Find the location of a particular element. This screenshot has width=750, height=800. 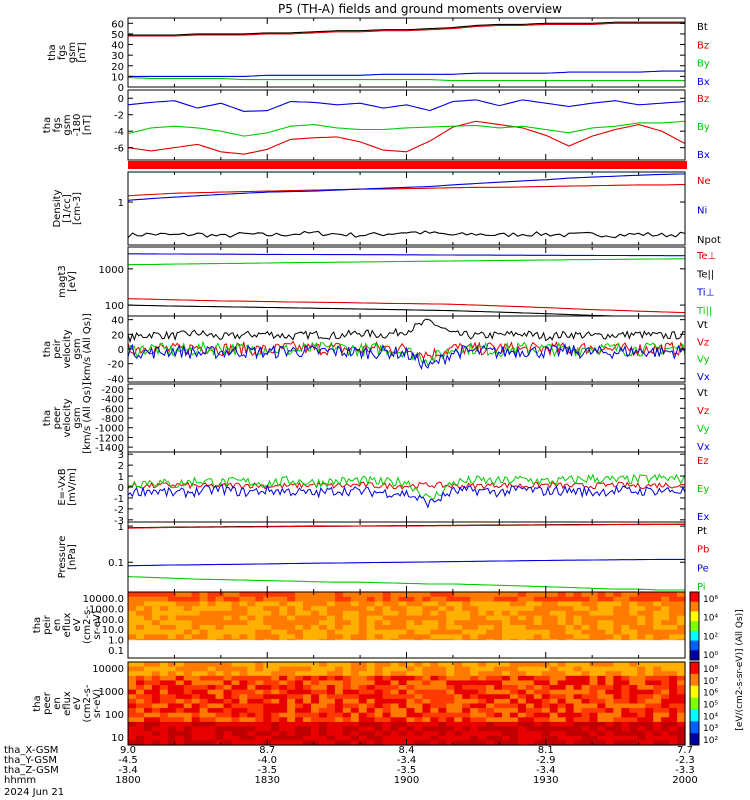

x-axis-value: 1900 is located at coordinates (406, 780).